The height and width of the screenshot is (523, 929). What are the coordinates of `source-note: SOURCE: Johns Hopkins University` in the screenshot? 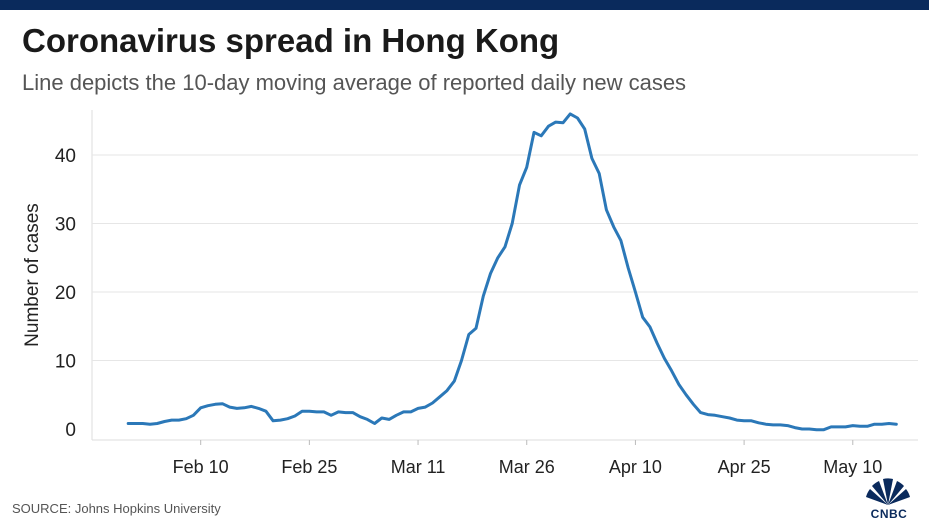 It's located at (116, 508).